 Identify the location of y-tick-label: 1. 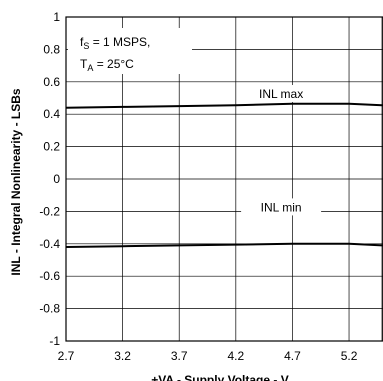
(56, 17).